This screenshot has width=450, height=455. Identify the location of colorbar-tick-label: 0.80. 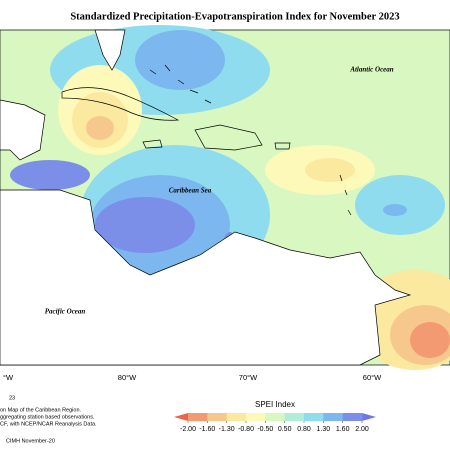
(304, 429).